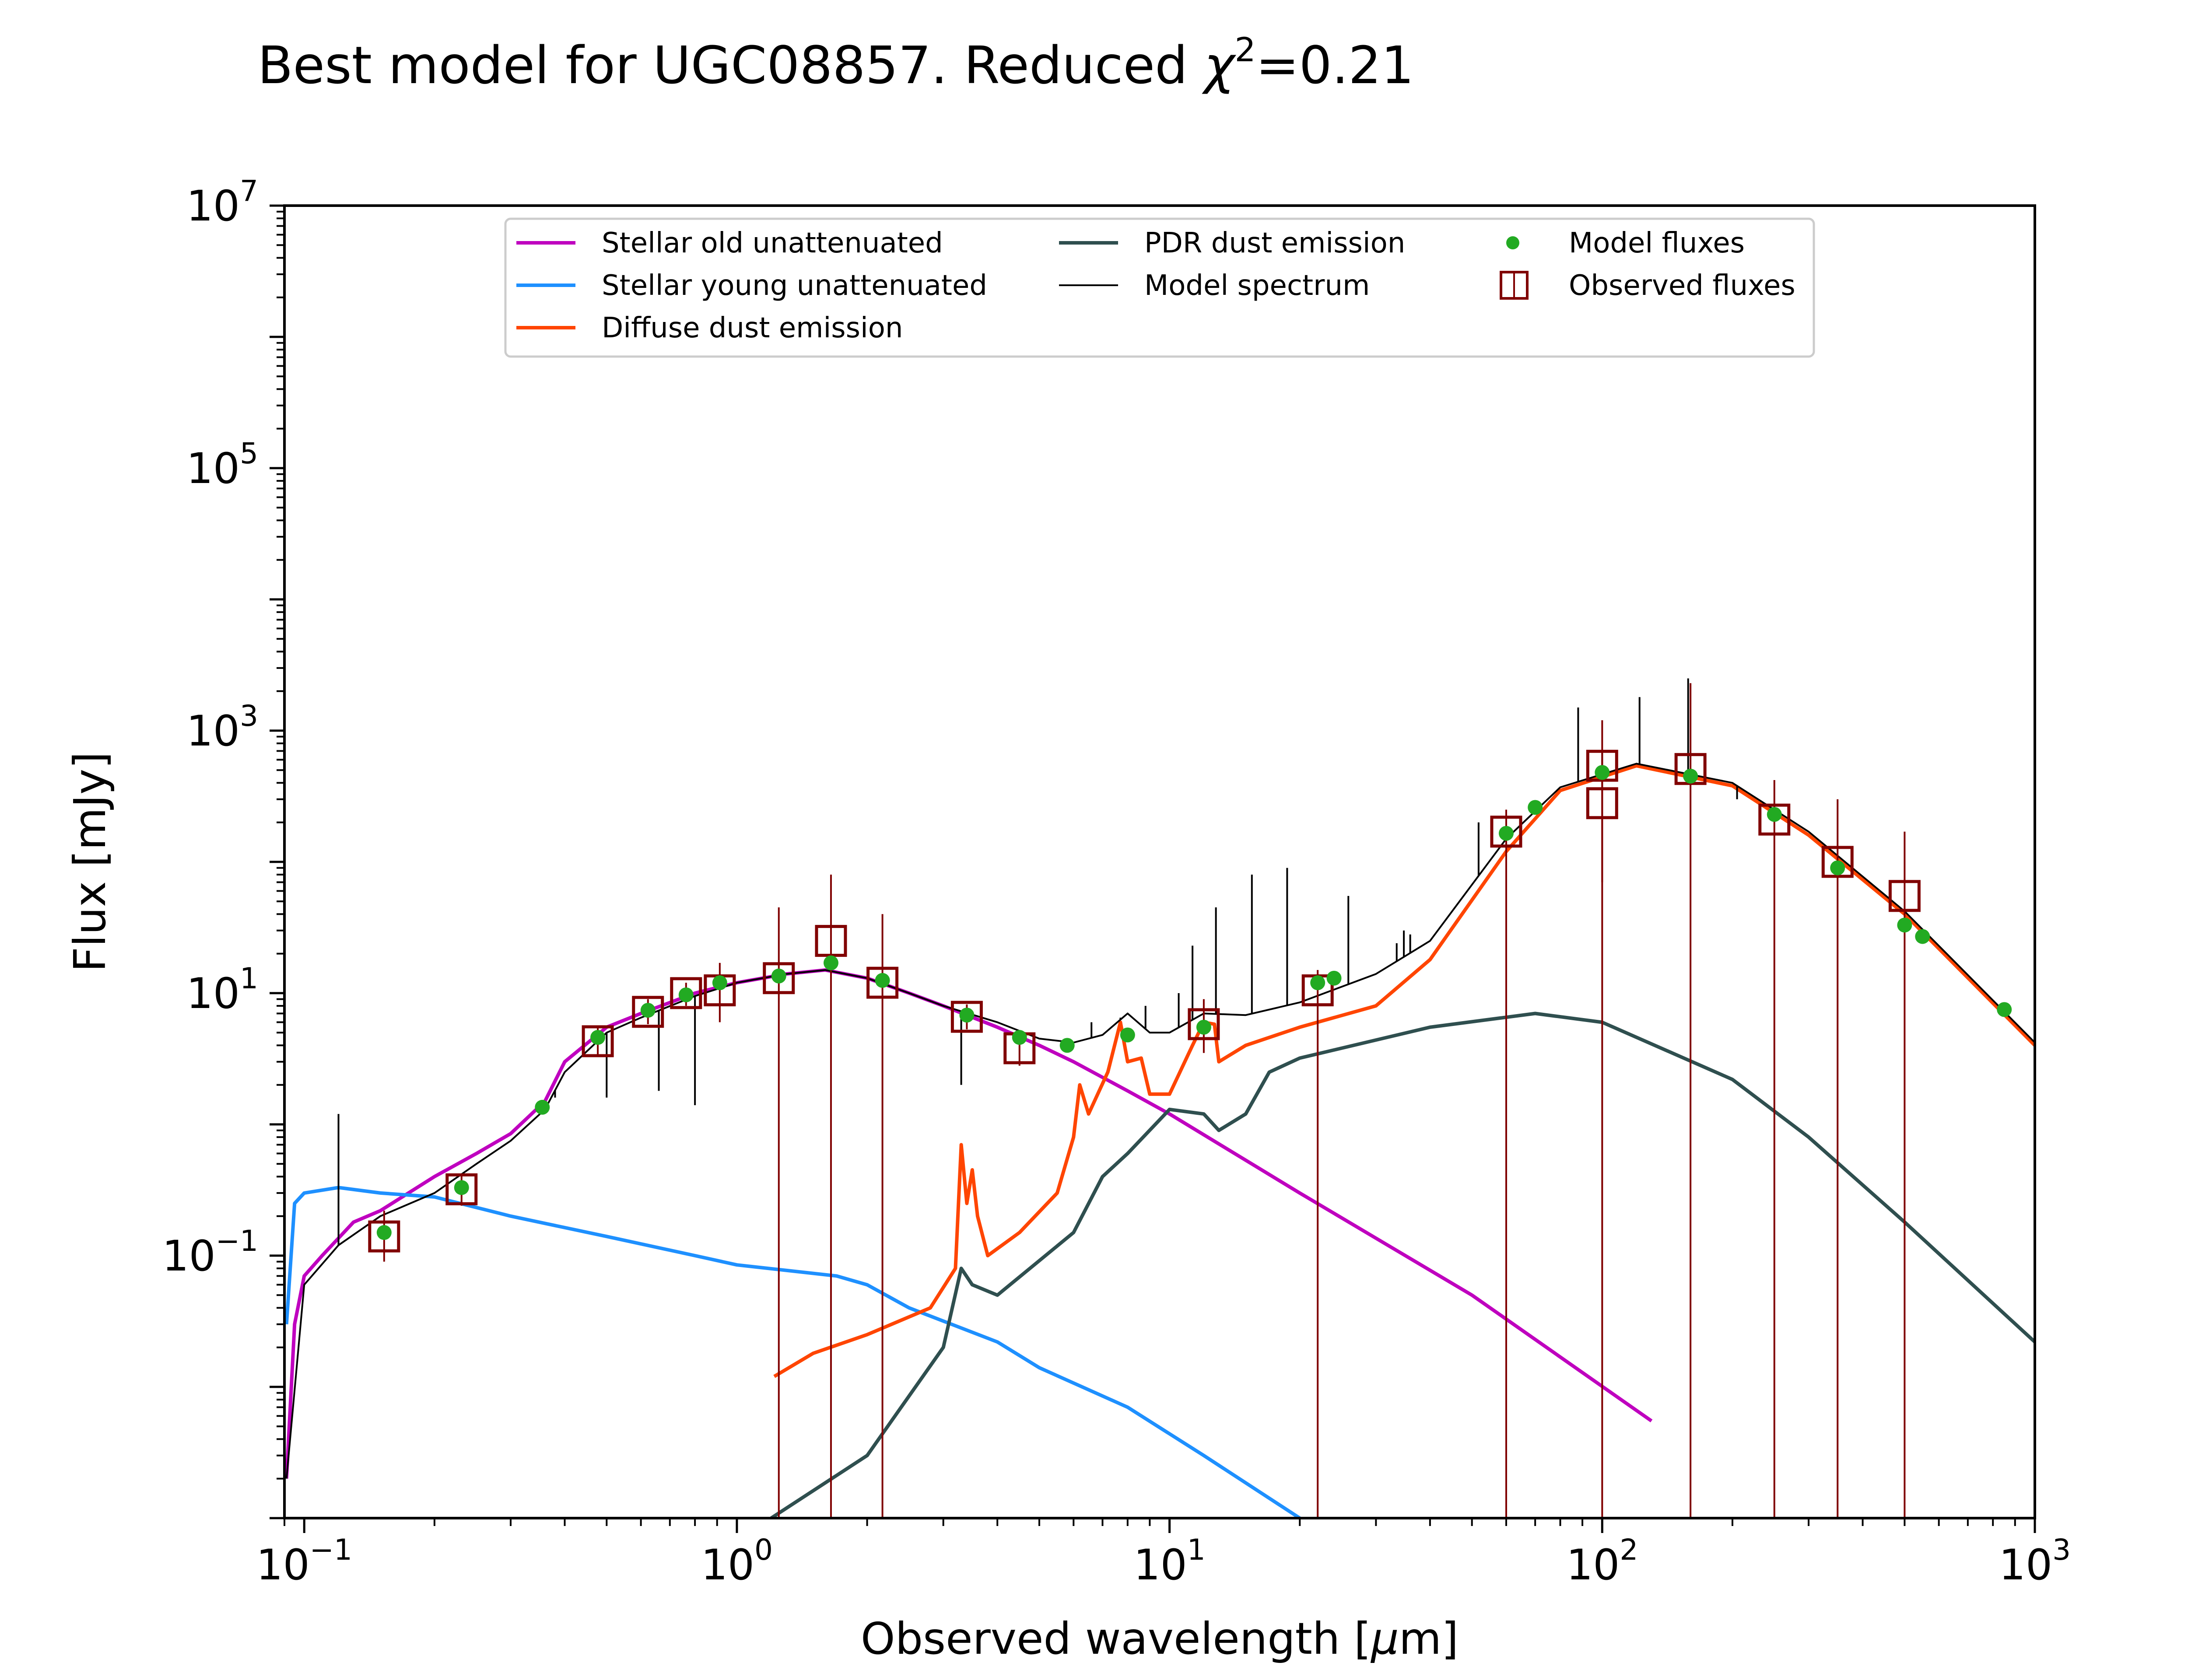 The height and width of the screenshot is (1680, 2188). What do you see at coordinates (2035, 1561) in the screenshot?
I see `x-tick-label: 10³` at bounding box center [2035, 1561].